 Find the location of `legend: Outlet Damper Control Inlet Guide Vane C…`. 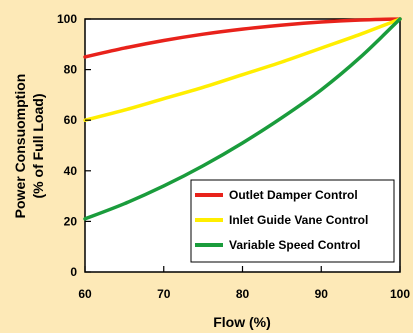

legend: Outlet Damper Control Inlet Guide Vane C… is located at coordinates (292, 221).